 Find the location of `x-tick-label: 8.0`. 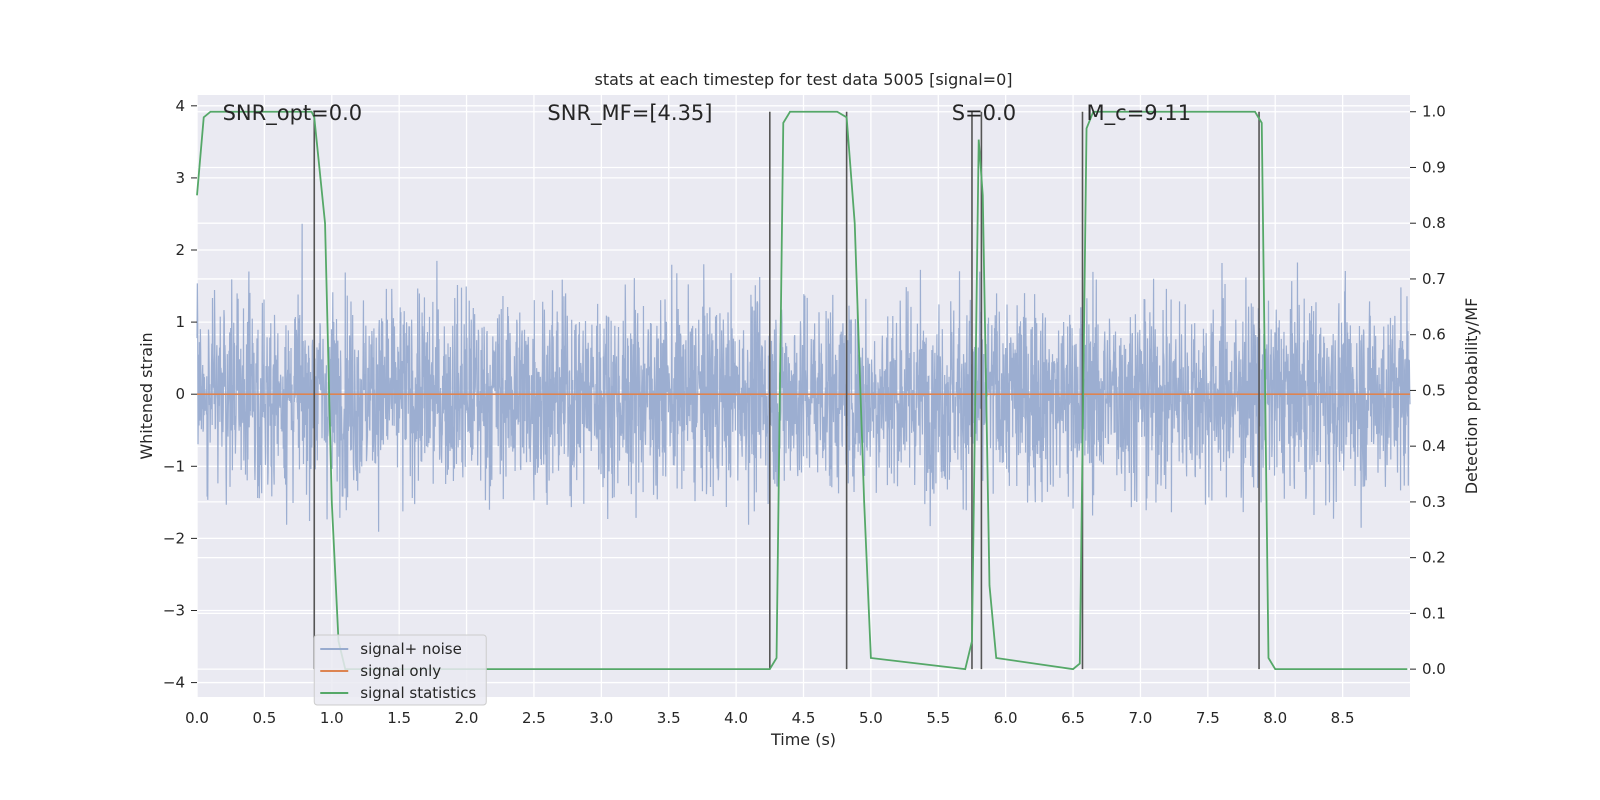

x-tick-label: 8.0 is located at coordinates (1275, 718).